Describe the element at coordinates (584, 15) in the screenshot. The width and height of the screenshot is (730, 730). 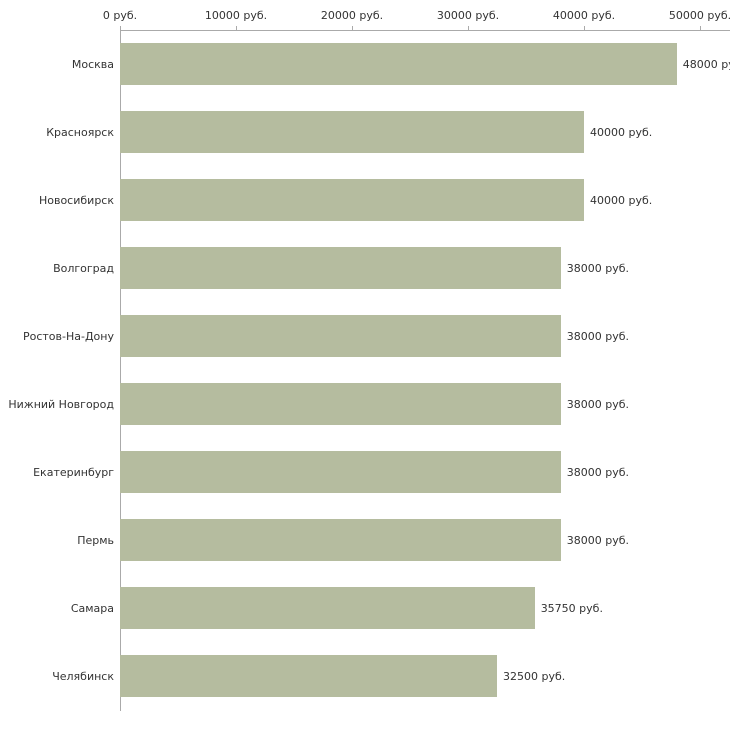
I see `x-tick-label: 40000 руб.` at that location.